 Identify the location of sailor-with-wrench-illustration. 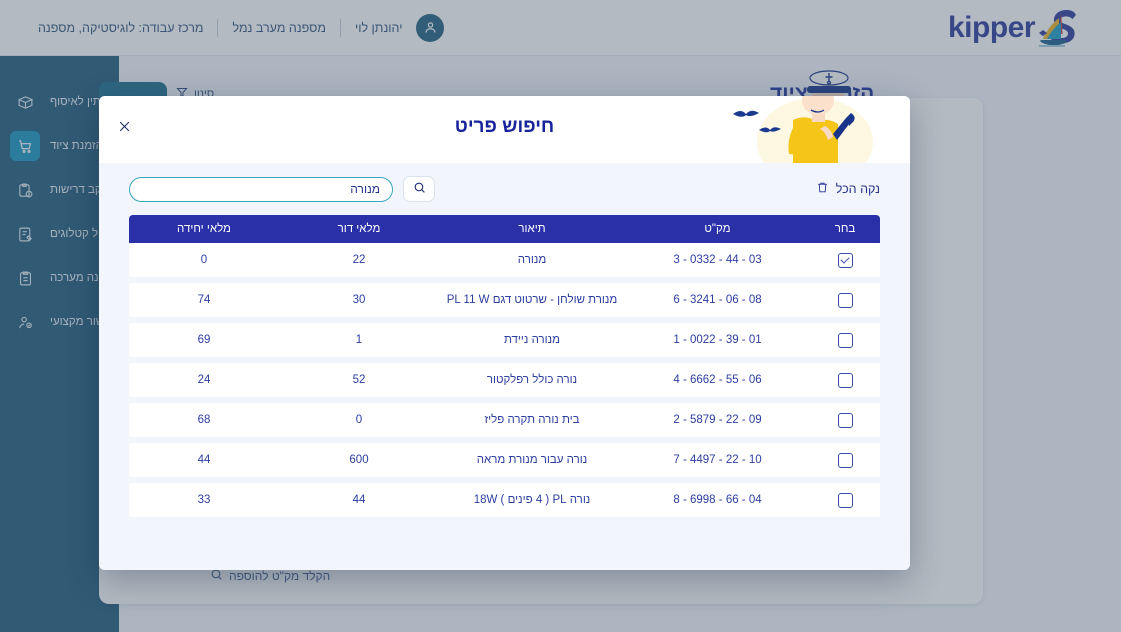
(808, 129).